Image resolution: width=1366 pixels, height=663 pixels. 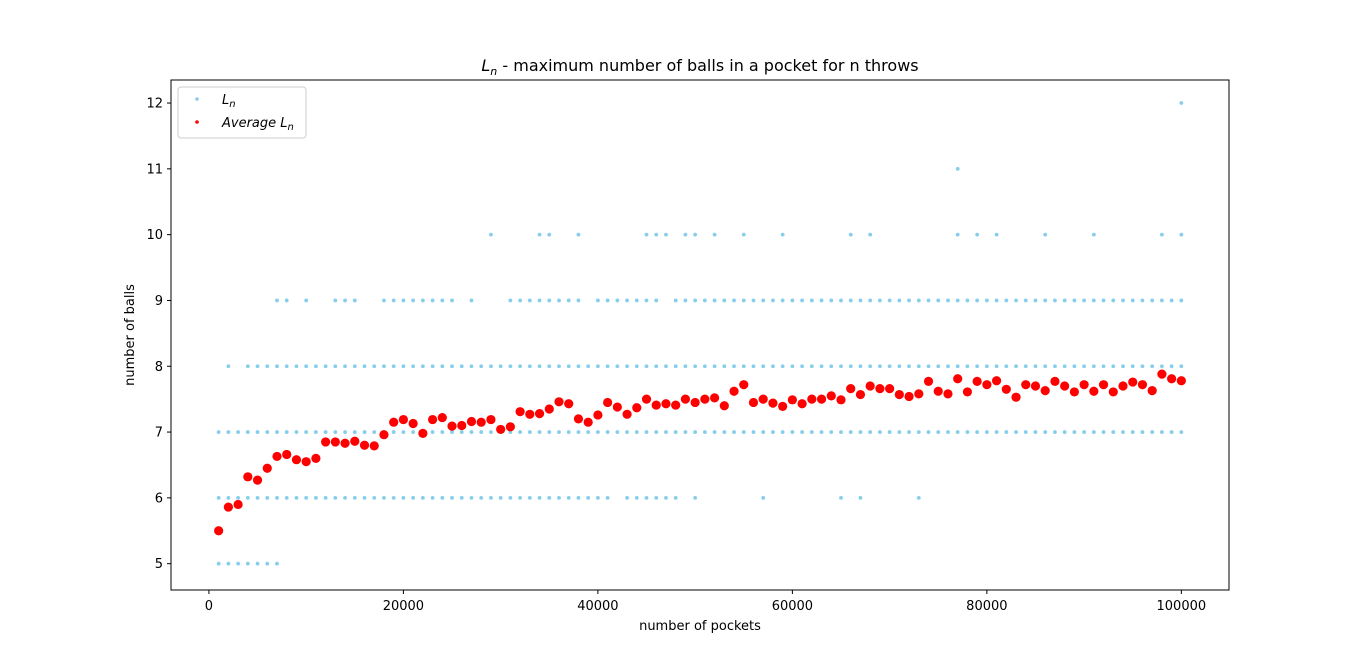 What do you see at coordinates (986, 606) in the screenshot?
I see `x-tick-label: 80000` at bounding box center [986, 606].